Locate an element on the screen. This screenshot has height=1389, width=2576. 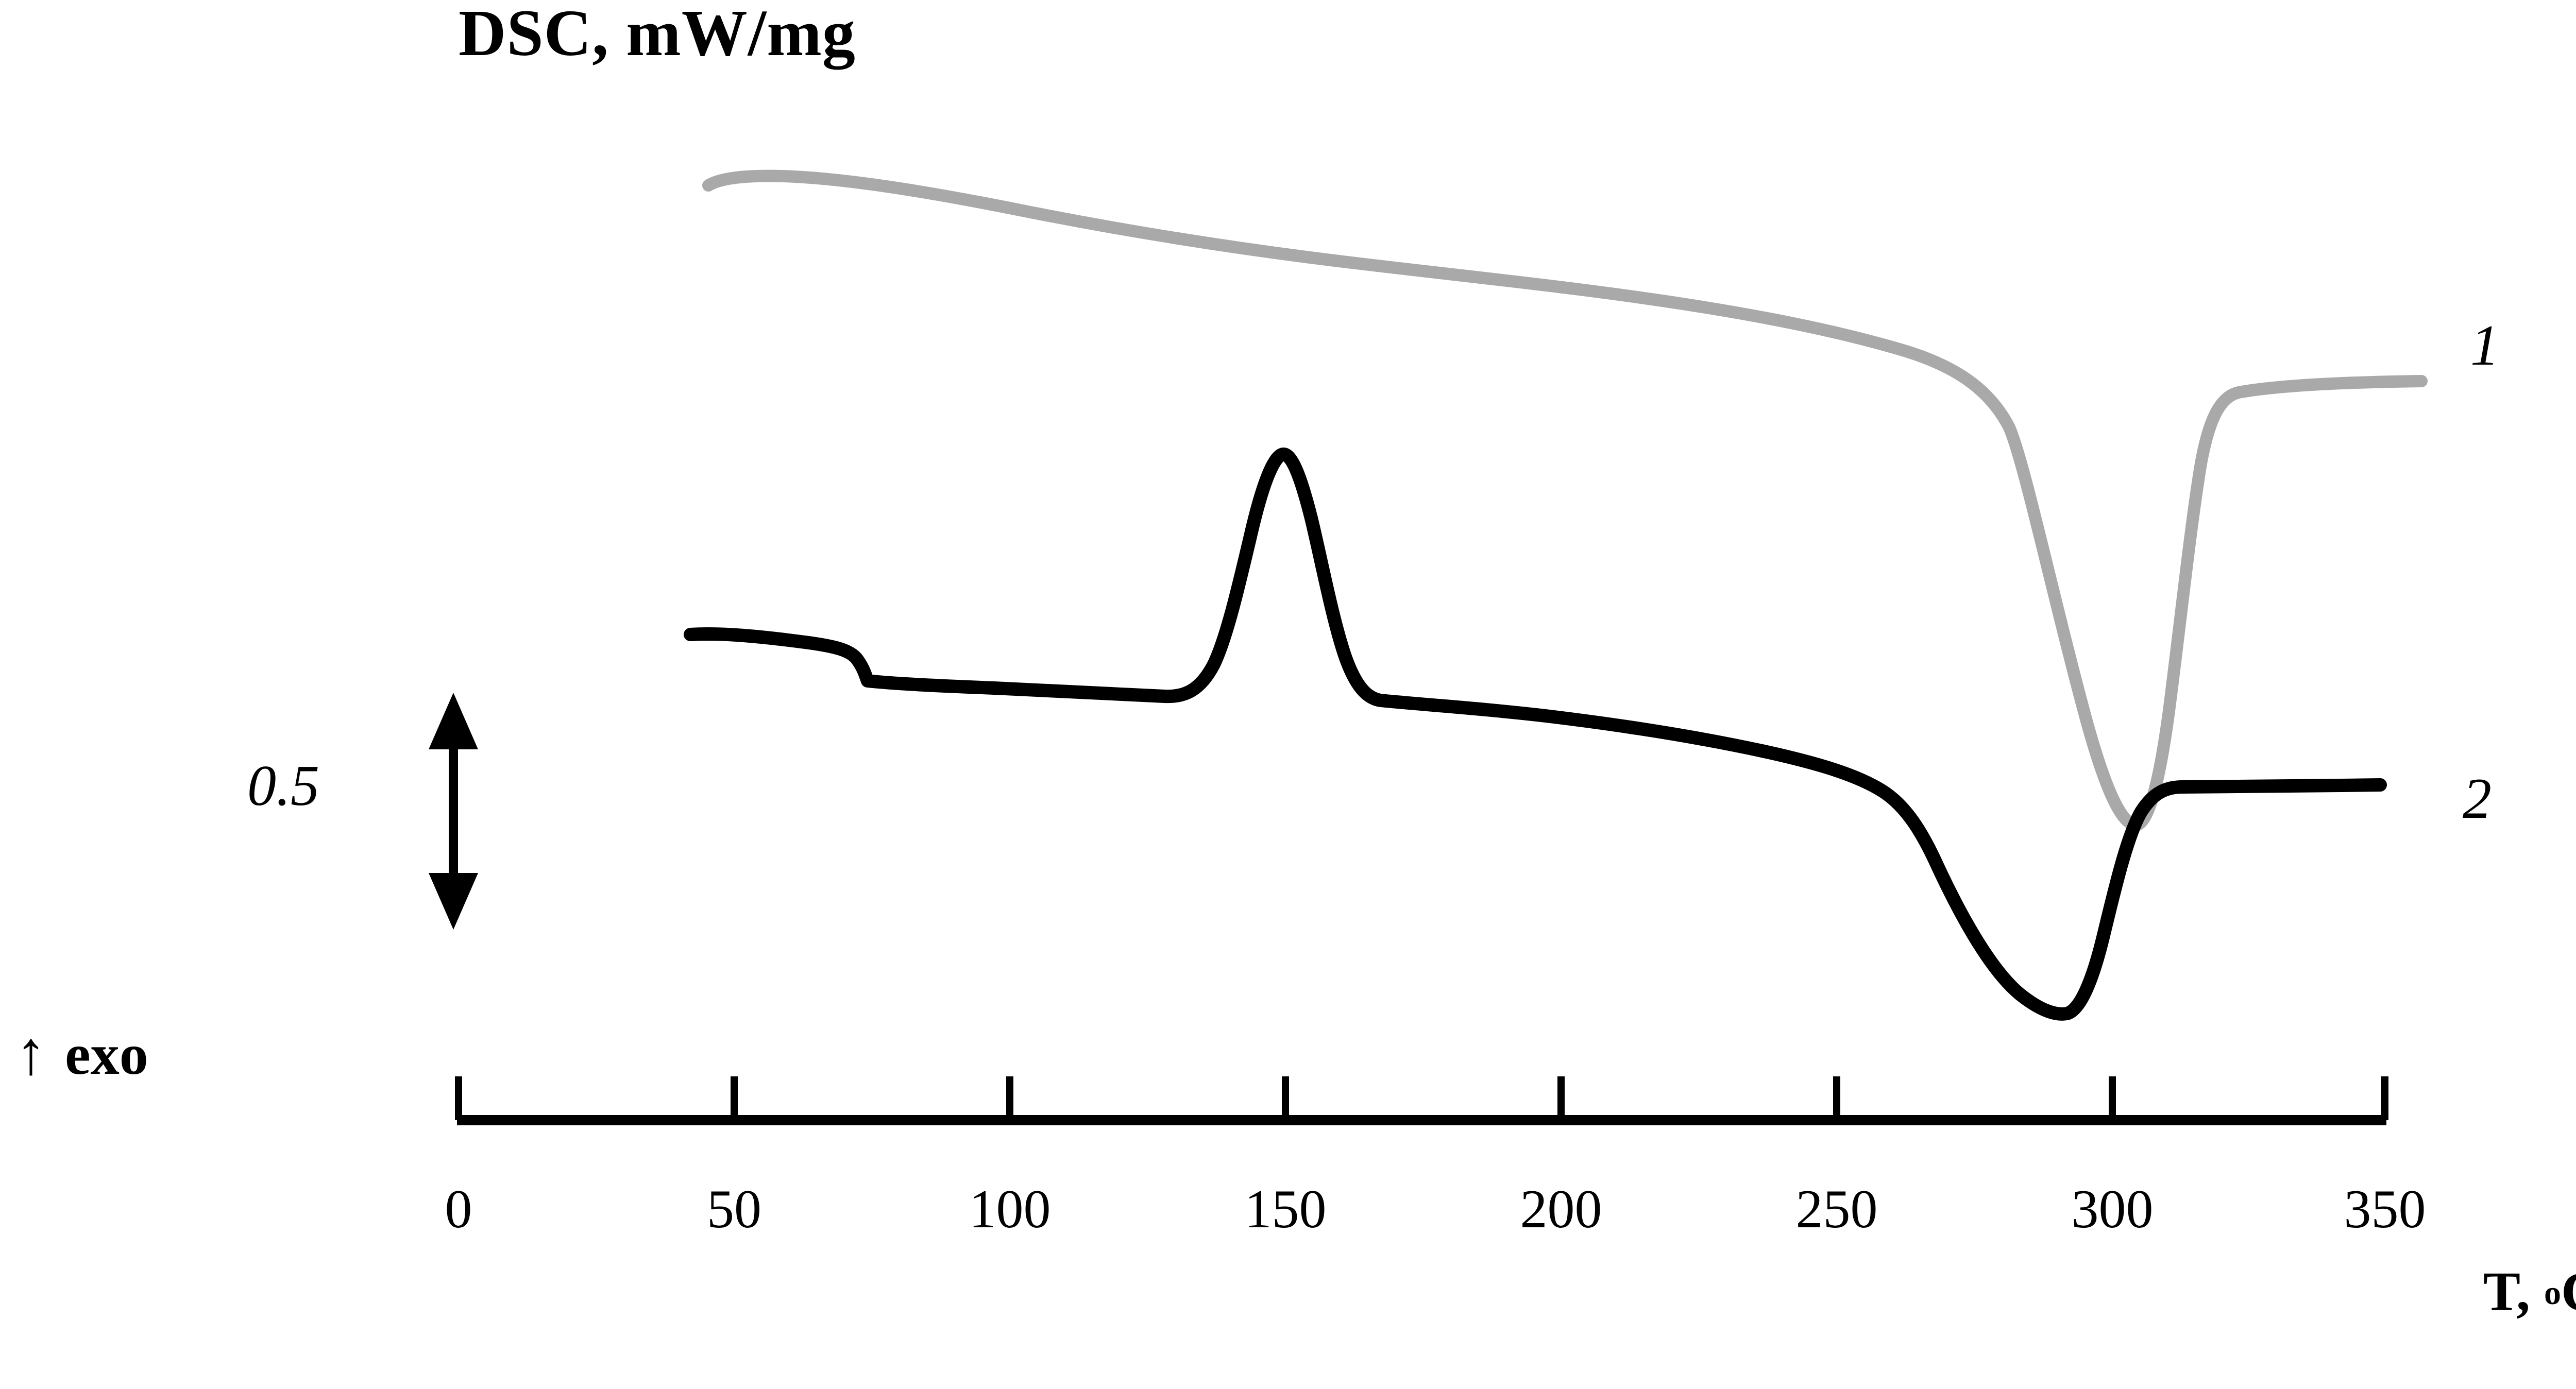
x-tick-label-150: 150 is located at coordinates (1285, 1209).